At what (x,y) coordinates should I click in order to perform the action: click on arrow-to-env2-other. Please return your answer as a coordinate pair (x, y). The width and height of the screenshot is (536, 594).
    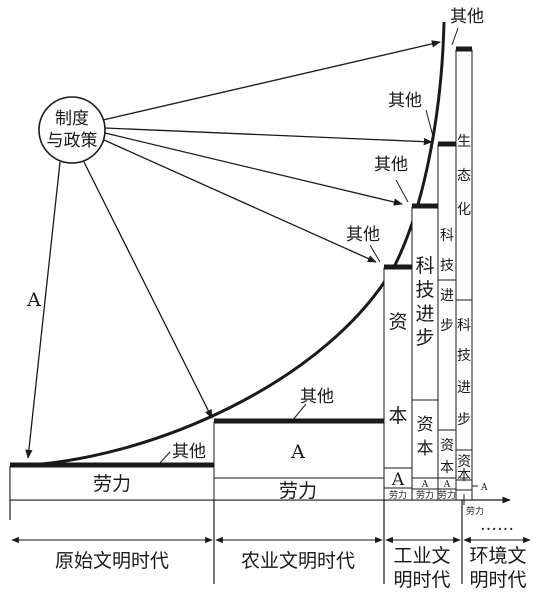
    Looking at the image, I should click on (271, 80).